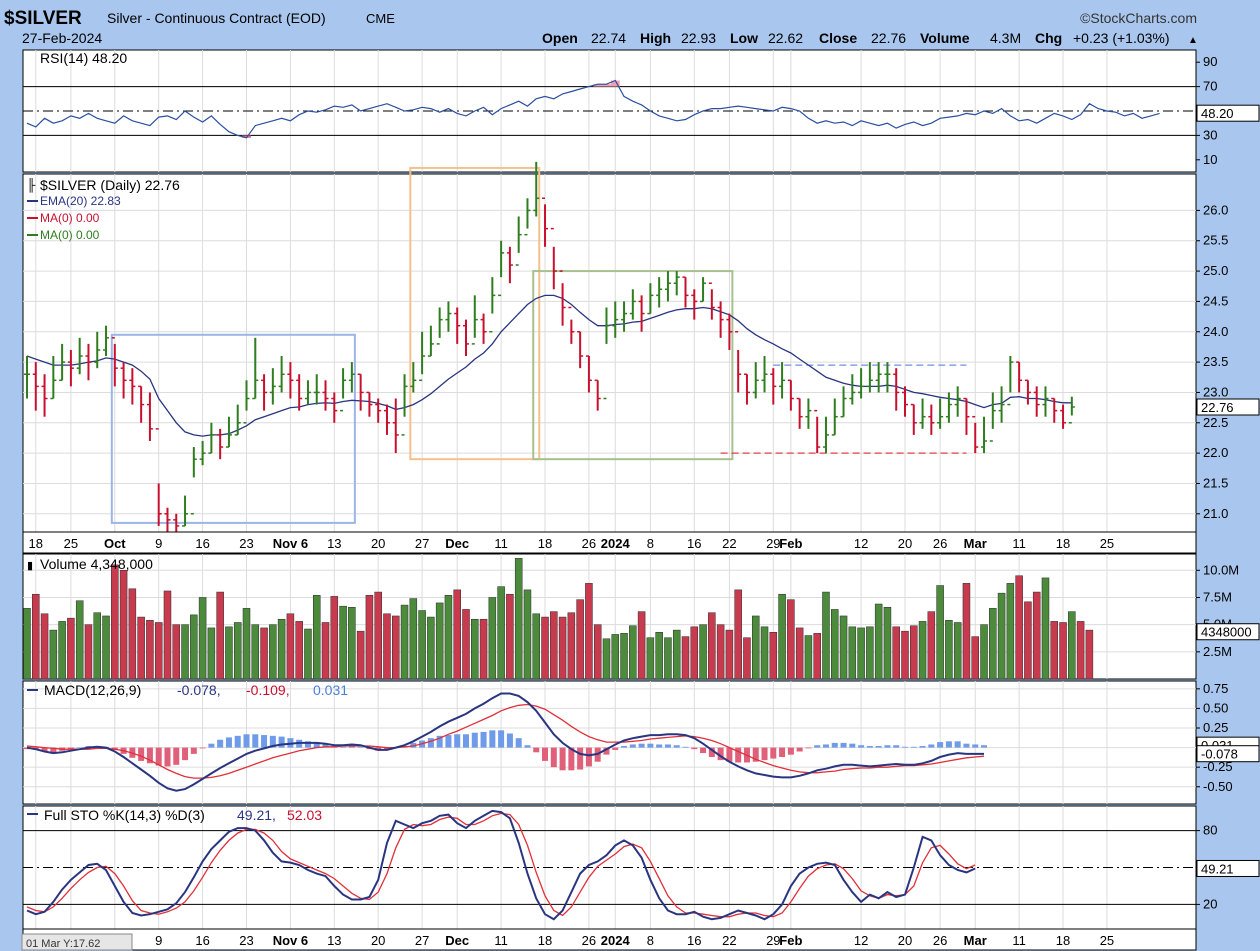  I want to click on bottom-date-tick-label: Mar, so click(975, 940).